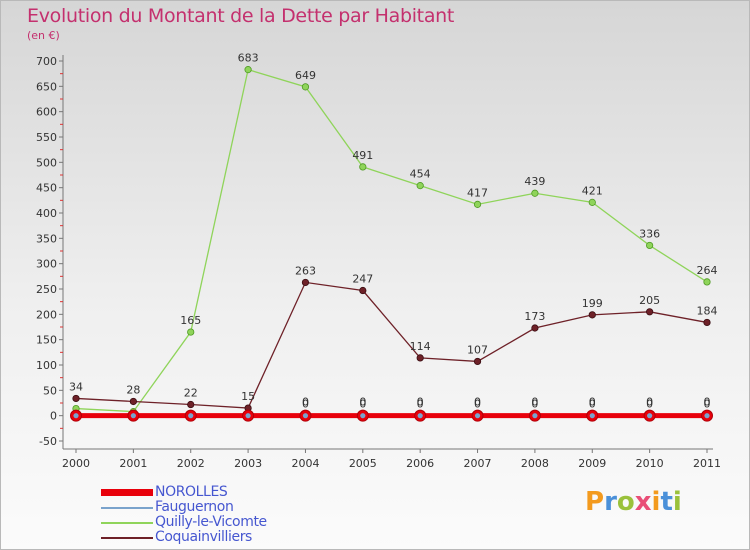 Image resolution: width=750 pixels, height=550 pixels. I want to click on data-label: 173, so click(534, 316).